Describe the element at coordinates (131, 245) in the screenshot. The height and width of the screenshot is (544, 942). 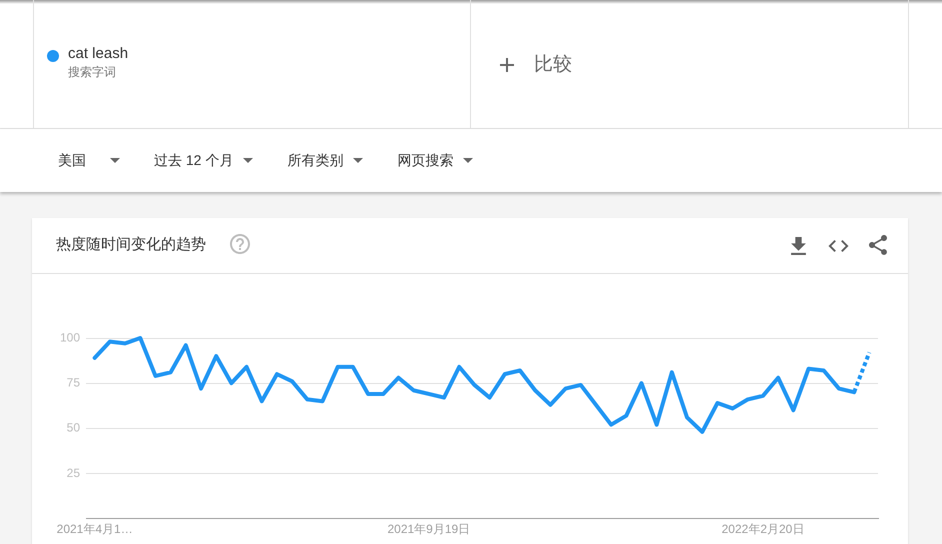
I see `chart-title: 热度随时间变化的趋势` at that location.